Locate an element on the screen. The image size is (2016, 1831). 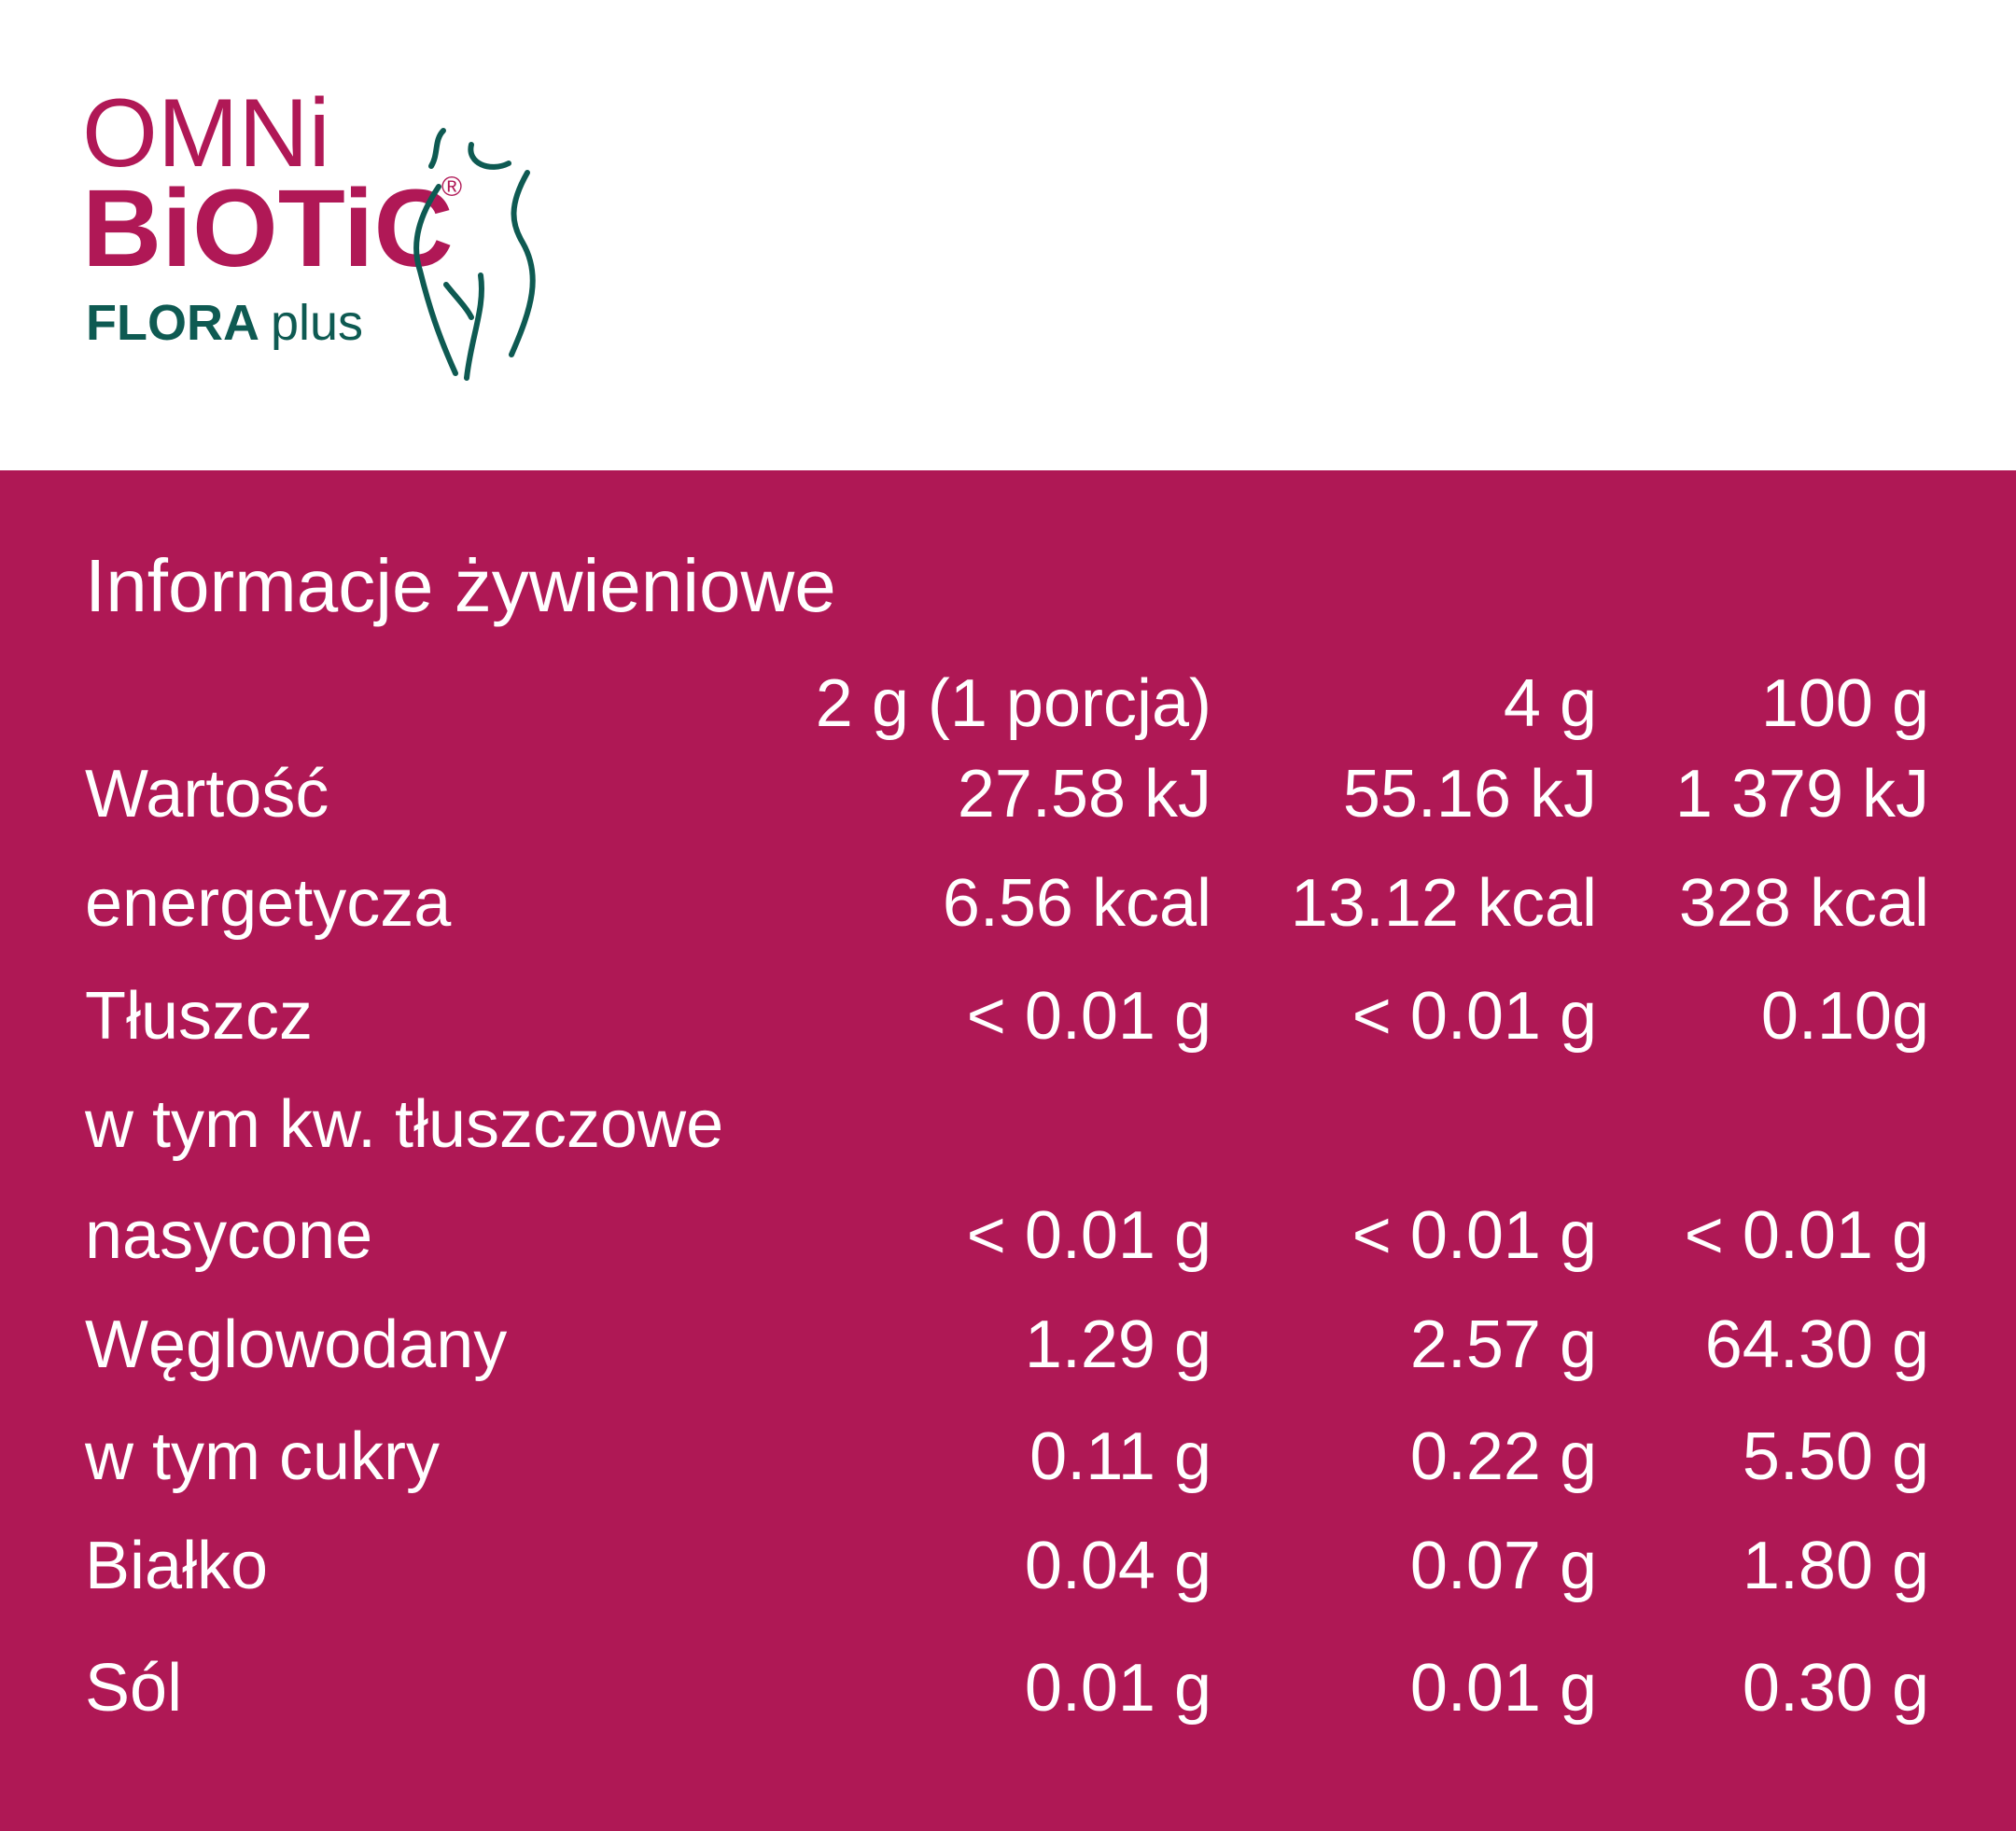
row-label: w tym cukry is located at coordinates (262, 1456).